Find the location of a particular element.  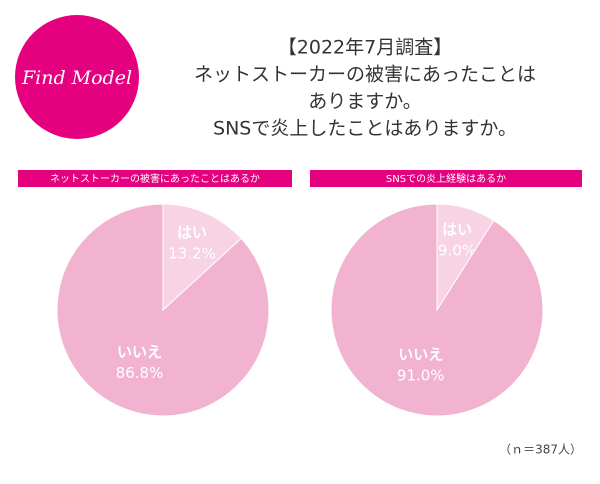

title-line: ありますか。 is located at coordinates (365, 102).